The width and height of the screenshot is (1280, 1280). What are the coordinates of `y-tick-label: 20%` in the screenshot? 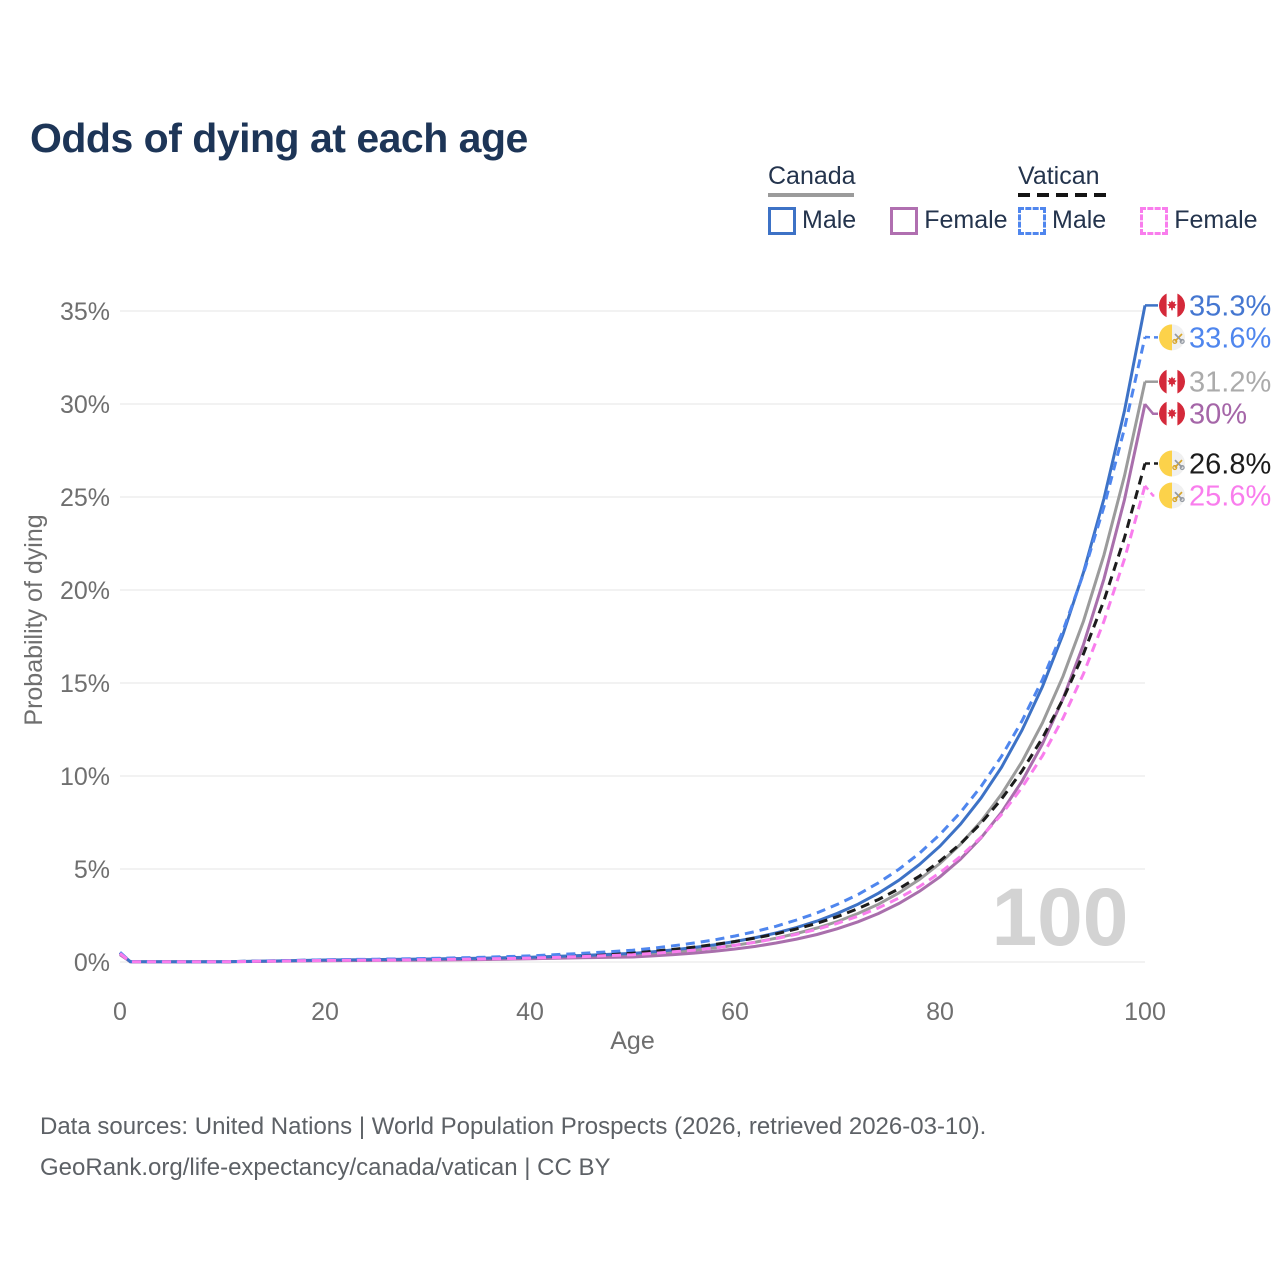 It's located at (85, 591).